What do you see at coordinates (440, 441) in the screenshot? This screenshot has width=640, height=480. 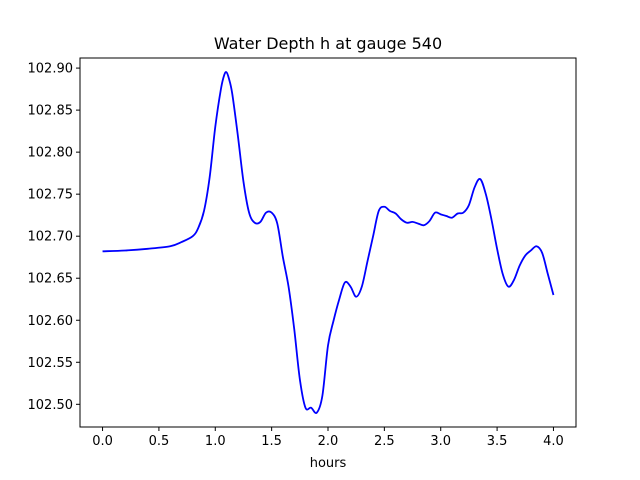 I see `x-tick-label: 3.0` at bounding box center [440, 441].